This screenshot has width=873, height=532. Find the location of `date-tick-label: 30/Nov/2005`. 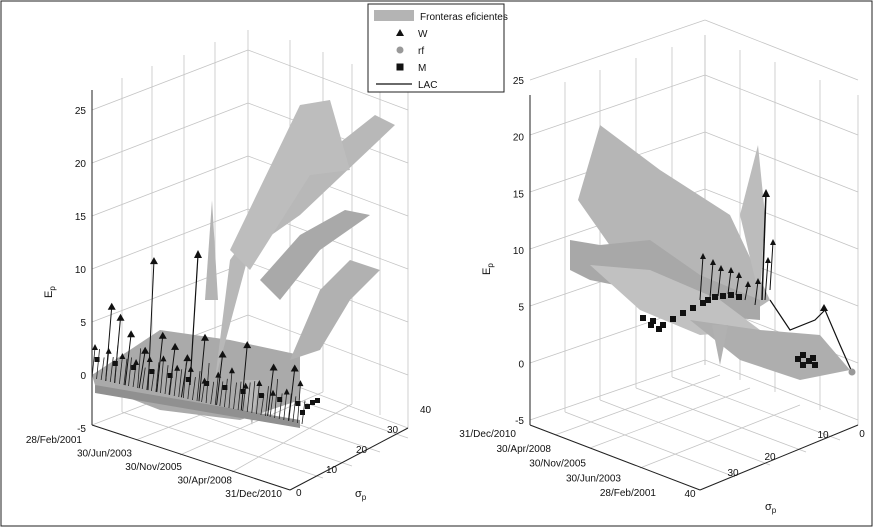

date-tick-label: 30/Nov/2005 is located at coordinates (557, 464).